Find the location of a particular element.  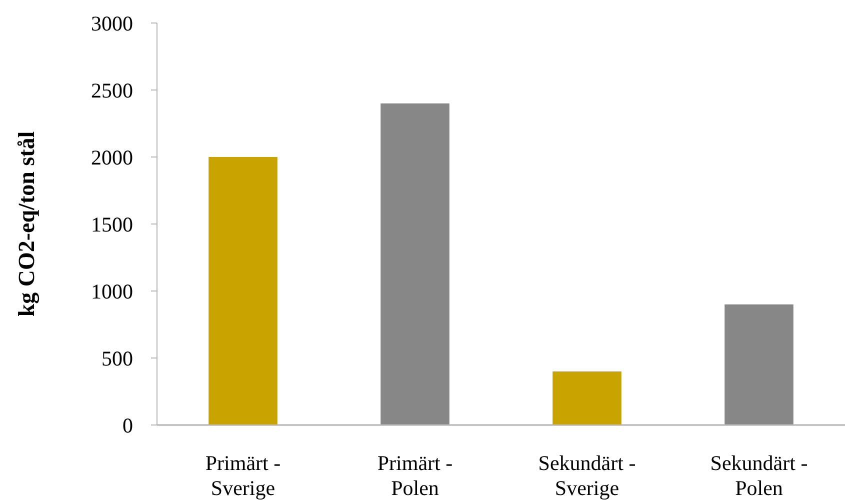

y-tick-label: 2000 is located at coordinates (112, 157).